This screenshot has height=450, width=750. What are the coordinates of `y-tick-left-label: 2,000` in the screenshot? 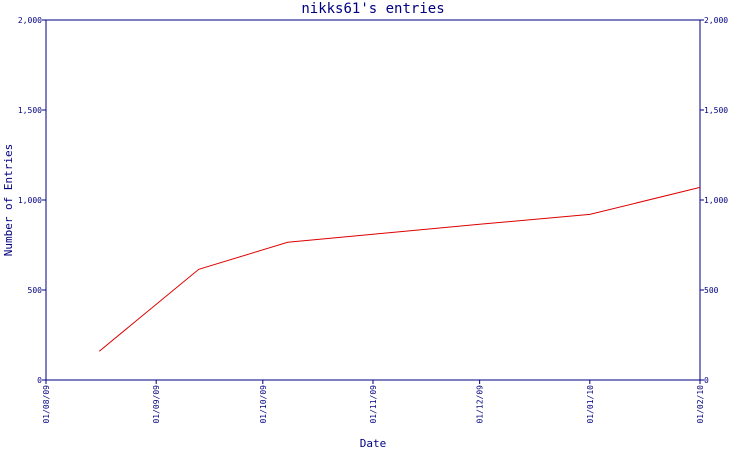 It's located at (30, 20).